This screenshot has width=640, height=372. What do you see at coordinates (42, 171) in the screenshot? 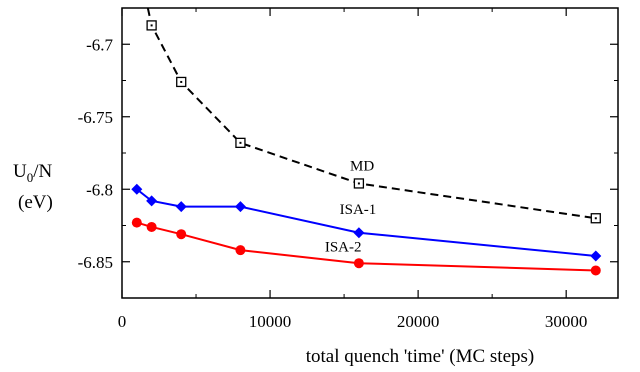
I see `y-axis-title-suffix: /N` at bounding box center [42, 171].